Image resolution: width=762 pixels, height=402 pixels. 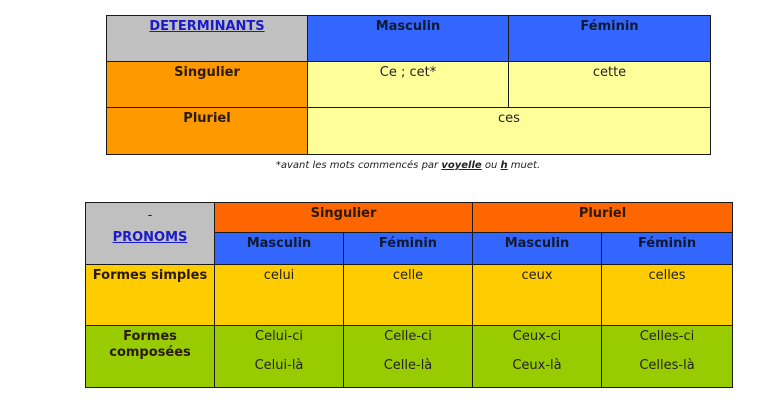 What do you see at coordinates (279, 295) in the screenshot?
I see `cell-celui: celui` at bounding box center [279, 295].